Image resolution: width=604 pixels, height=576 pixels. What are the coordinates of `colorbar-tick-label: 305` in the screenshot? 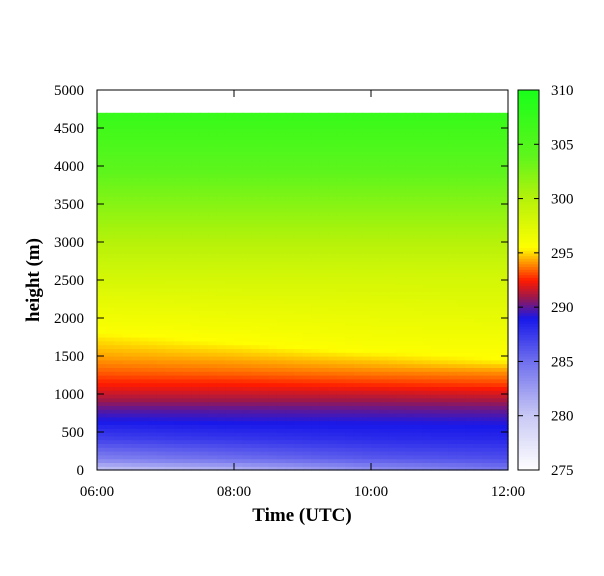 It's located at (562, 145).